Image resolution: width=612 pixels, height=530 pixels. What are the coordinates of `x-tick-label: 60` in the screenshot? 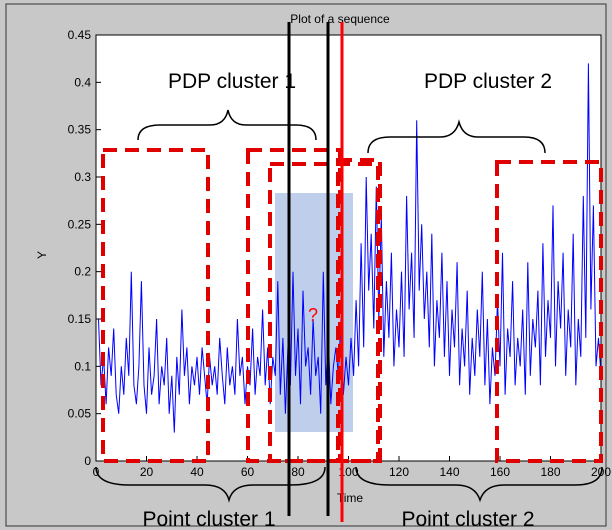 It's located at (248, 472).